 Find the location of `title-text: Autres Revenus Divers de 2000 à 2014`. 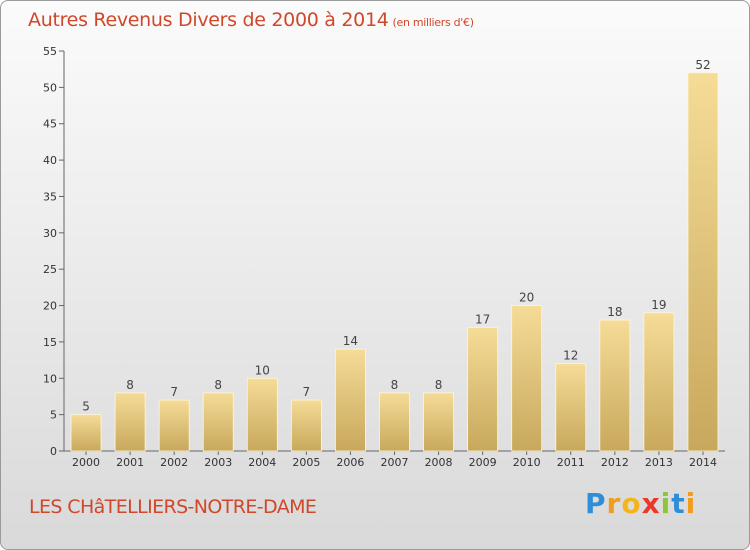

title-text: Autres Revenus Divers de 2000 à 2014 is located at coordinates (208, 20).